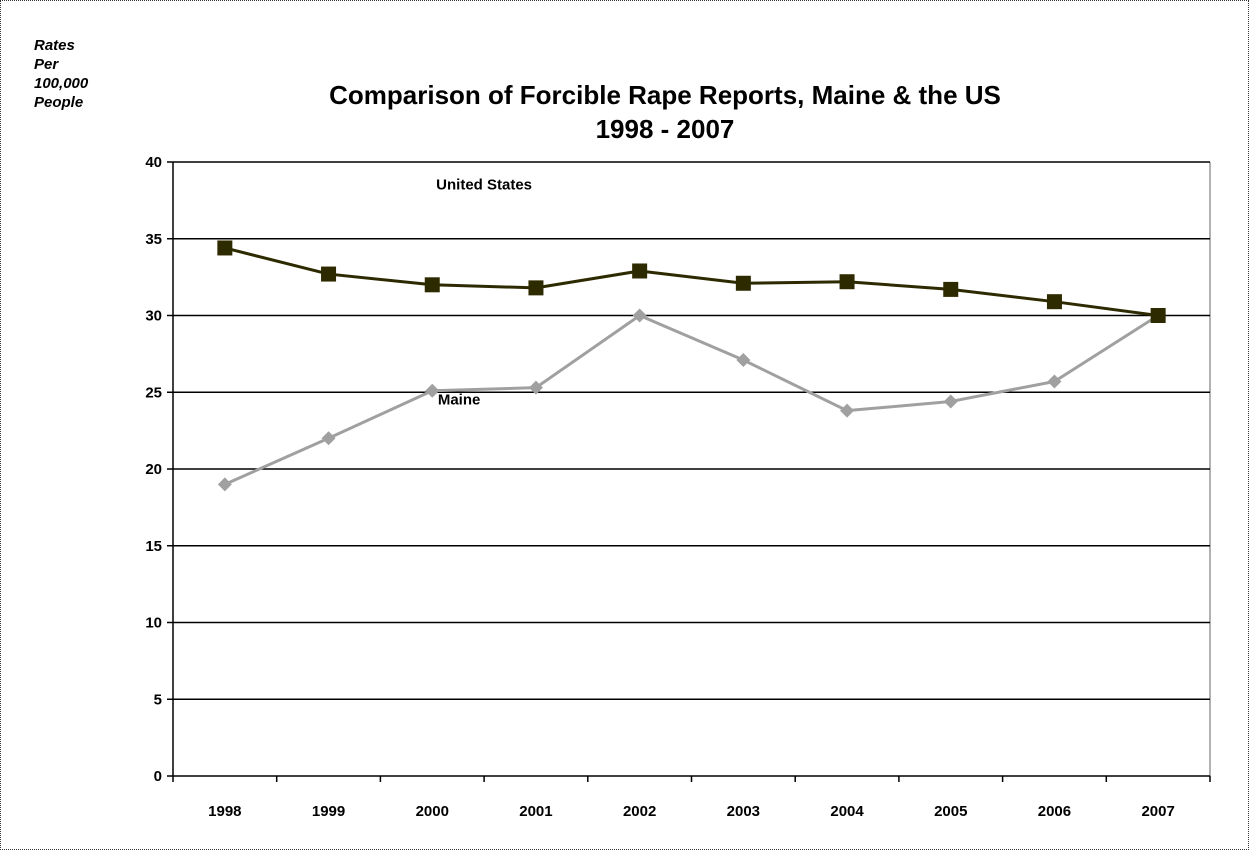 The image size is (1251, 852). I want to click on data-point-united-states-2003, so click(743, 283).